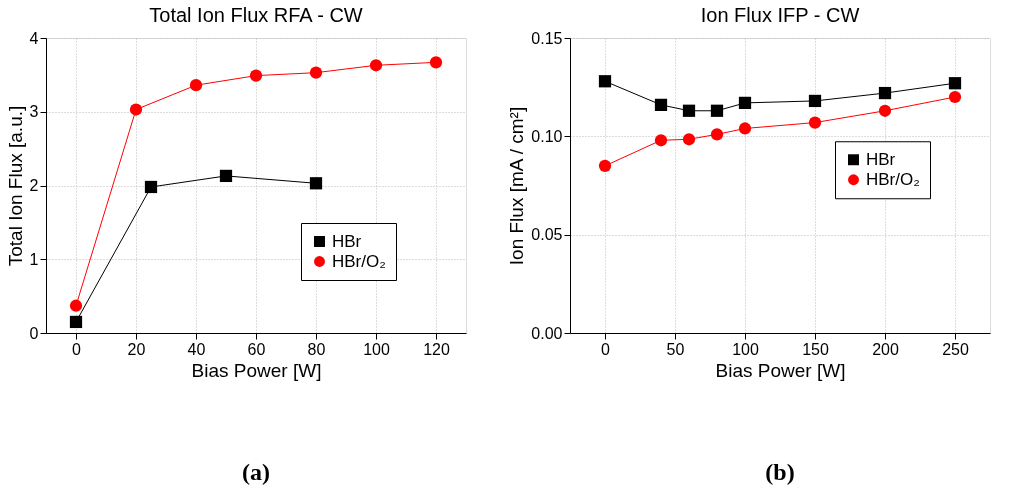 The image size is (1034, 500). I want to click on x-tick-label: 60, so click(256, 349).